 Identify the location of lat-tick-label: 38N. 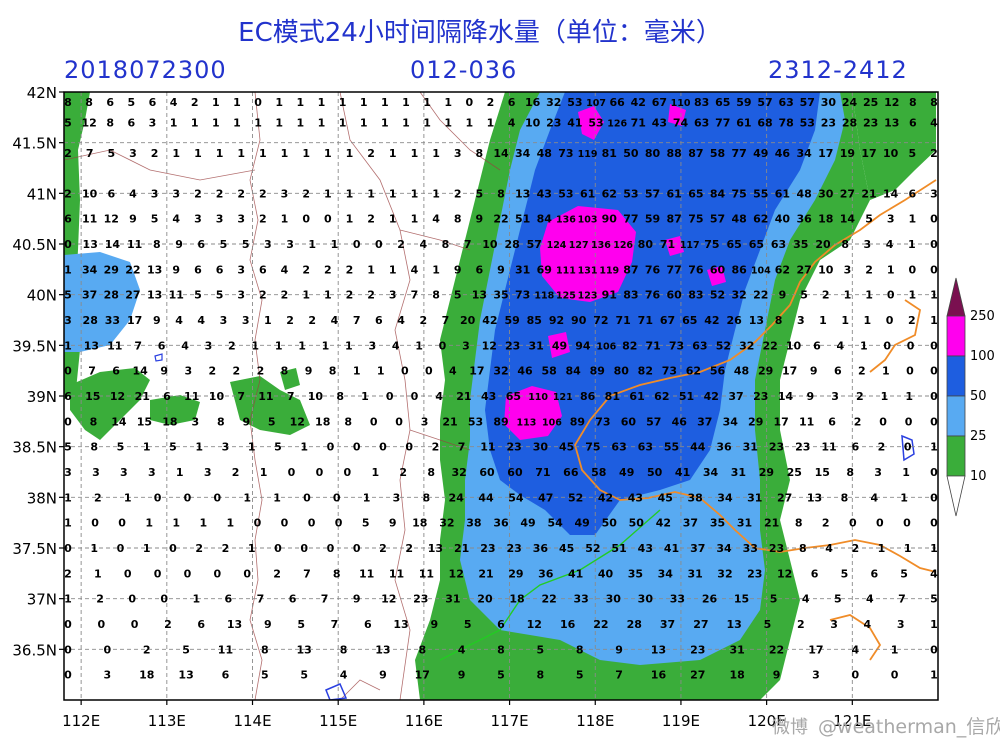
(42, 498).